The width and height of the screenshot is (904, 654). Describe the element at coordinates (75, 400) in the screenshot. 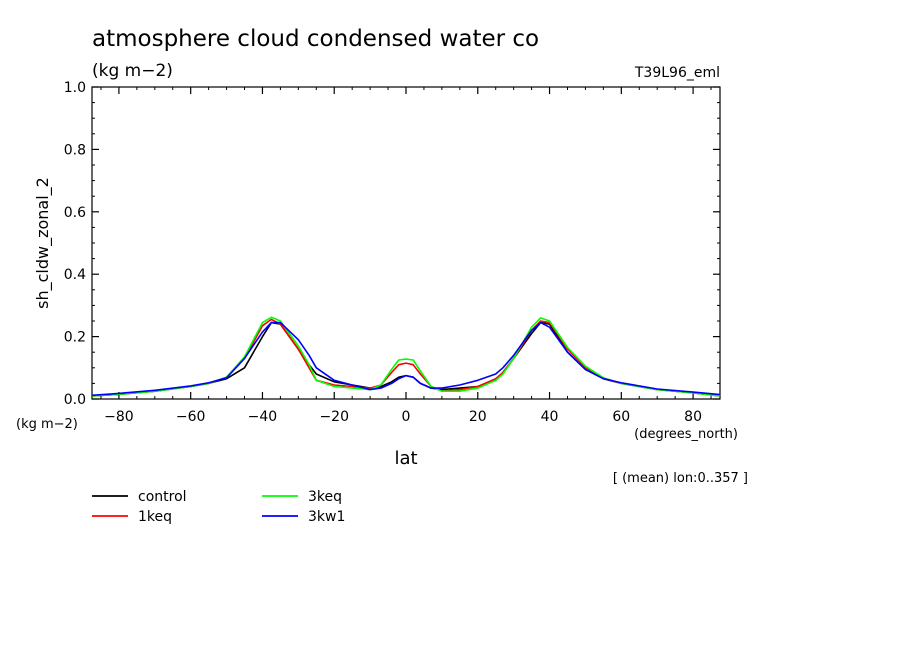

I see `y-tick-label: 0.0` at that location.